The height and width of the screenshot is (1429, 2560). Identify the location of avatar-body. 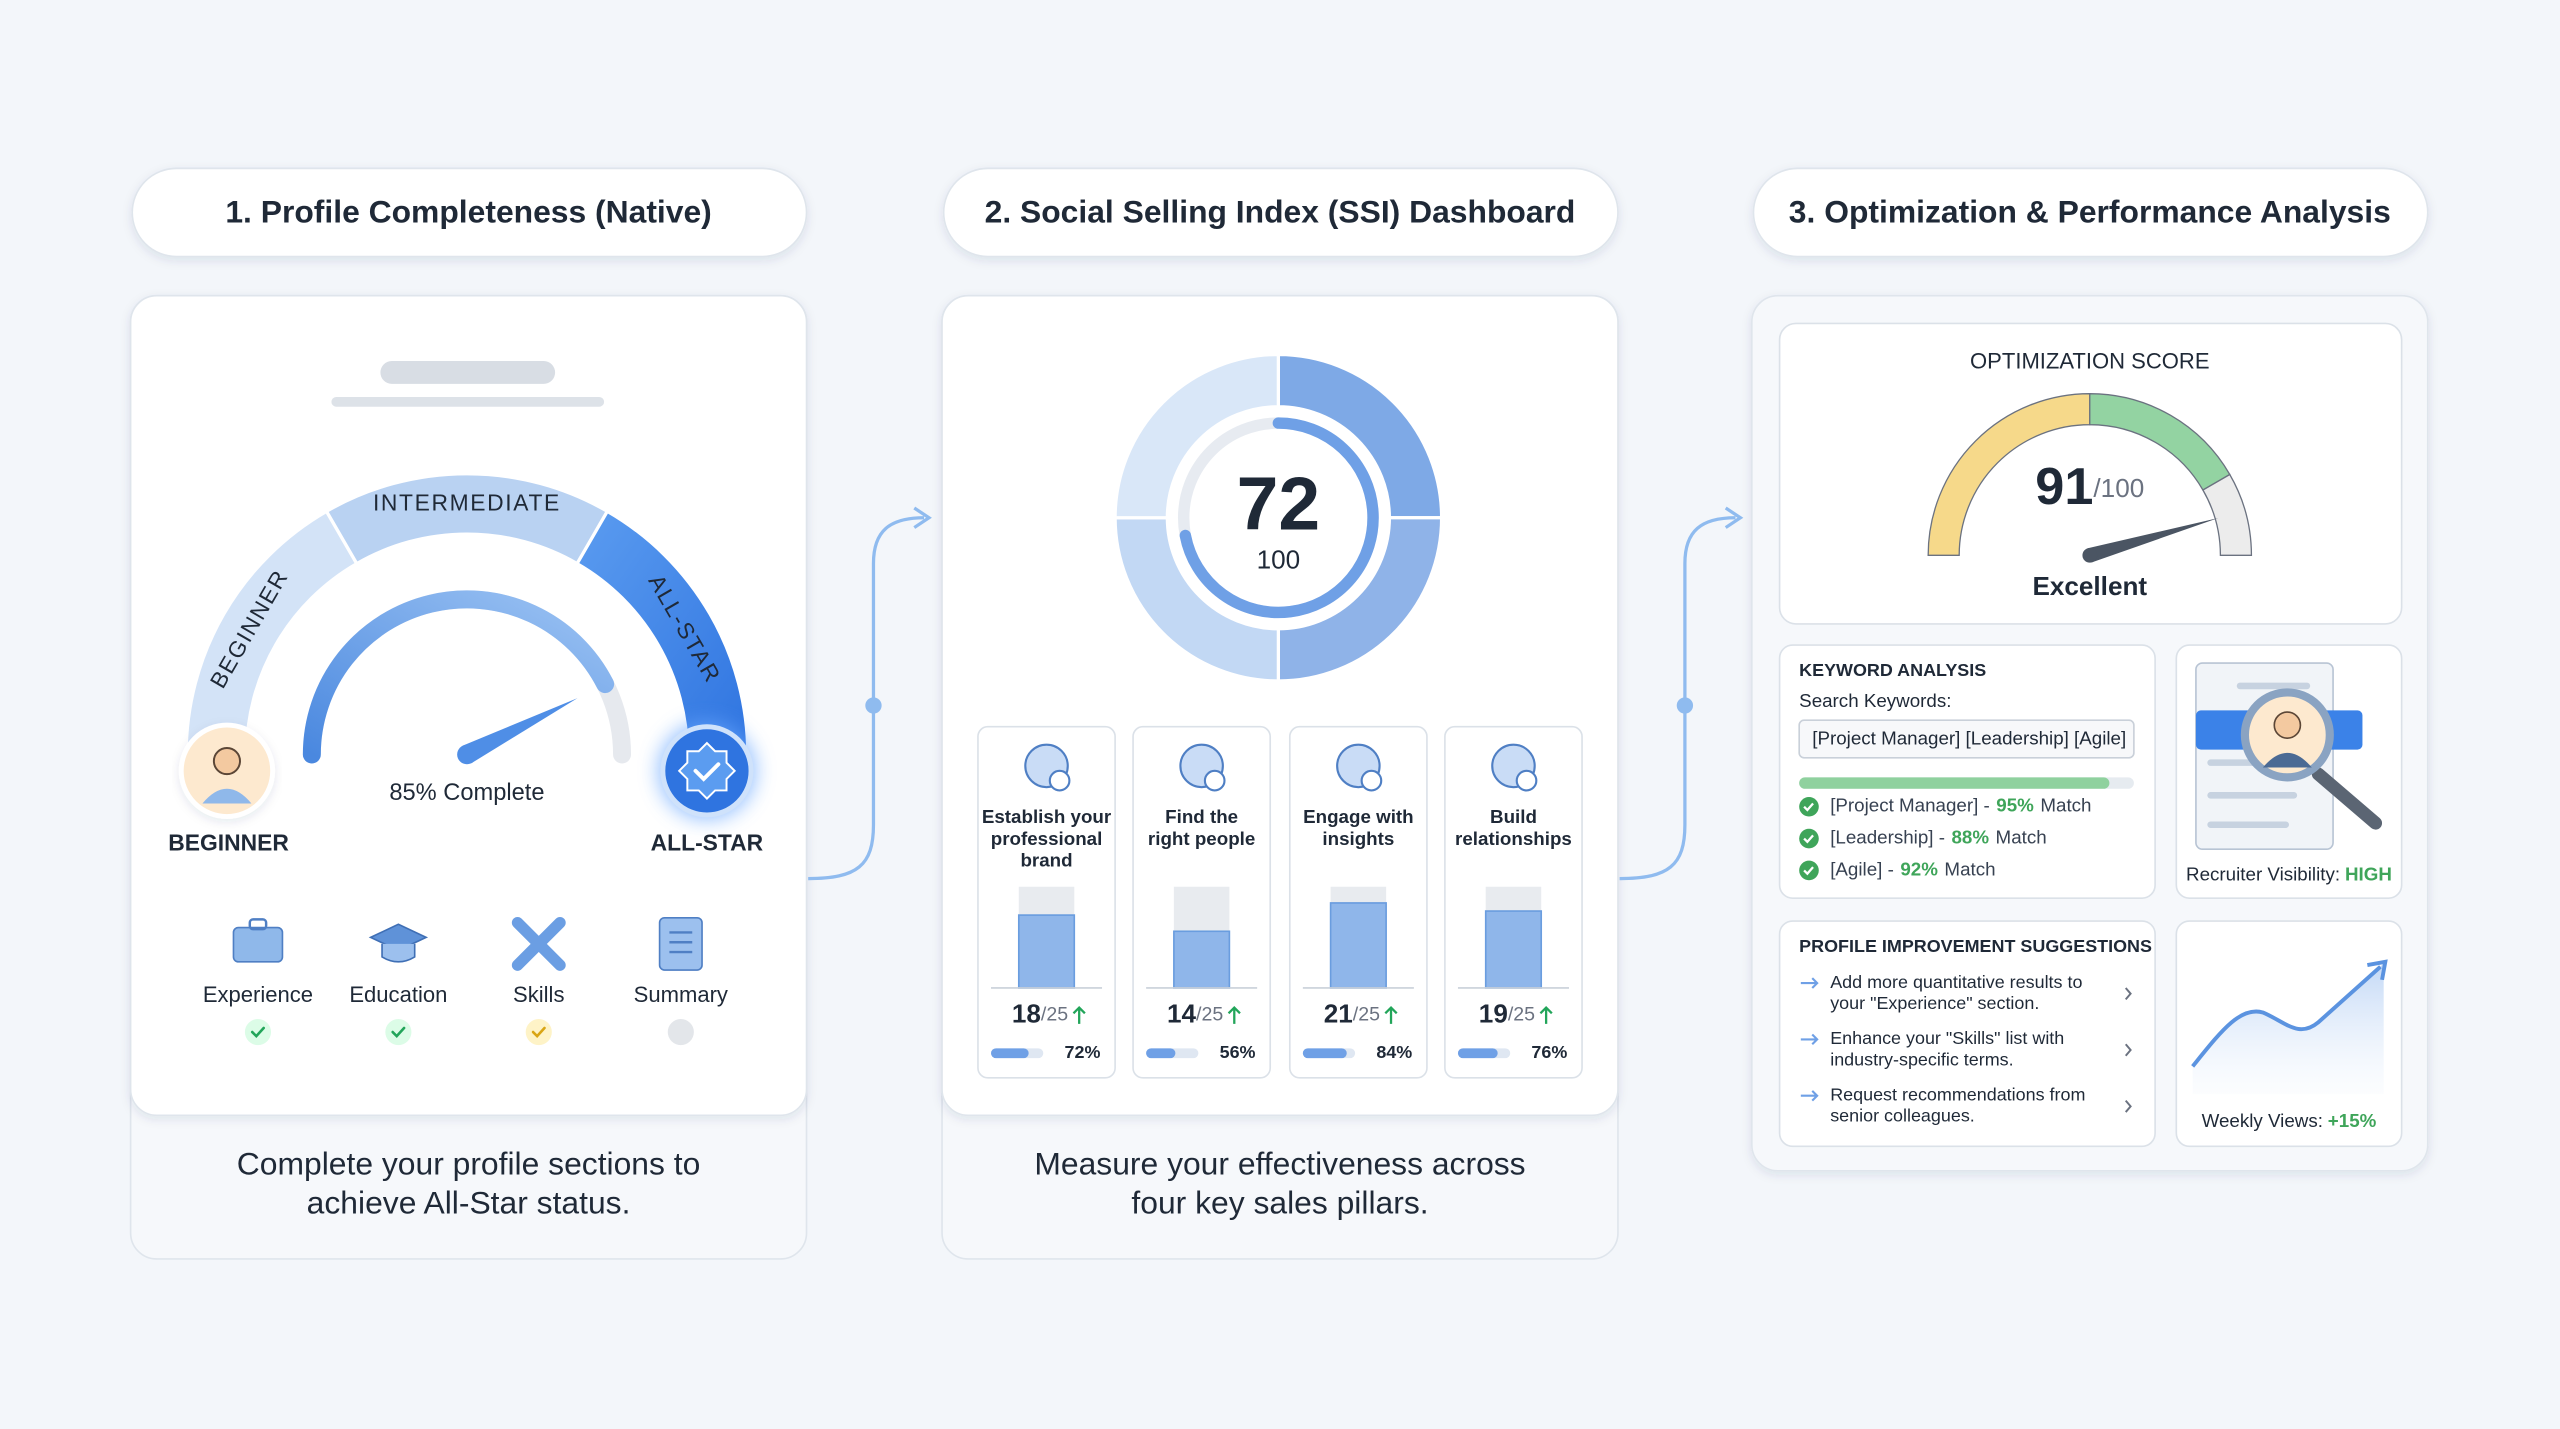
(227, 796).